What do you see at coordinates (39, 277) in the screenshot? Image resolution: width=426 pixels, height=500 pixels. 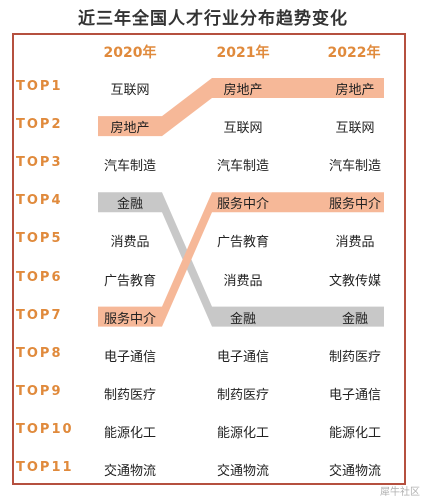 I see `rank-label: TOP6` at bounding box center [39, 277].